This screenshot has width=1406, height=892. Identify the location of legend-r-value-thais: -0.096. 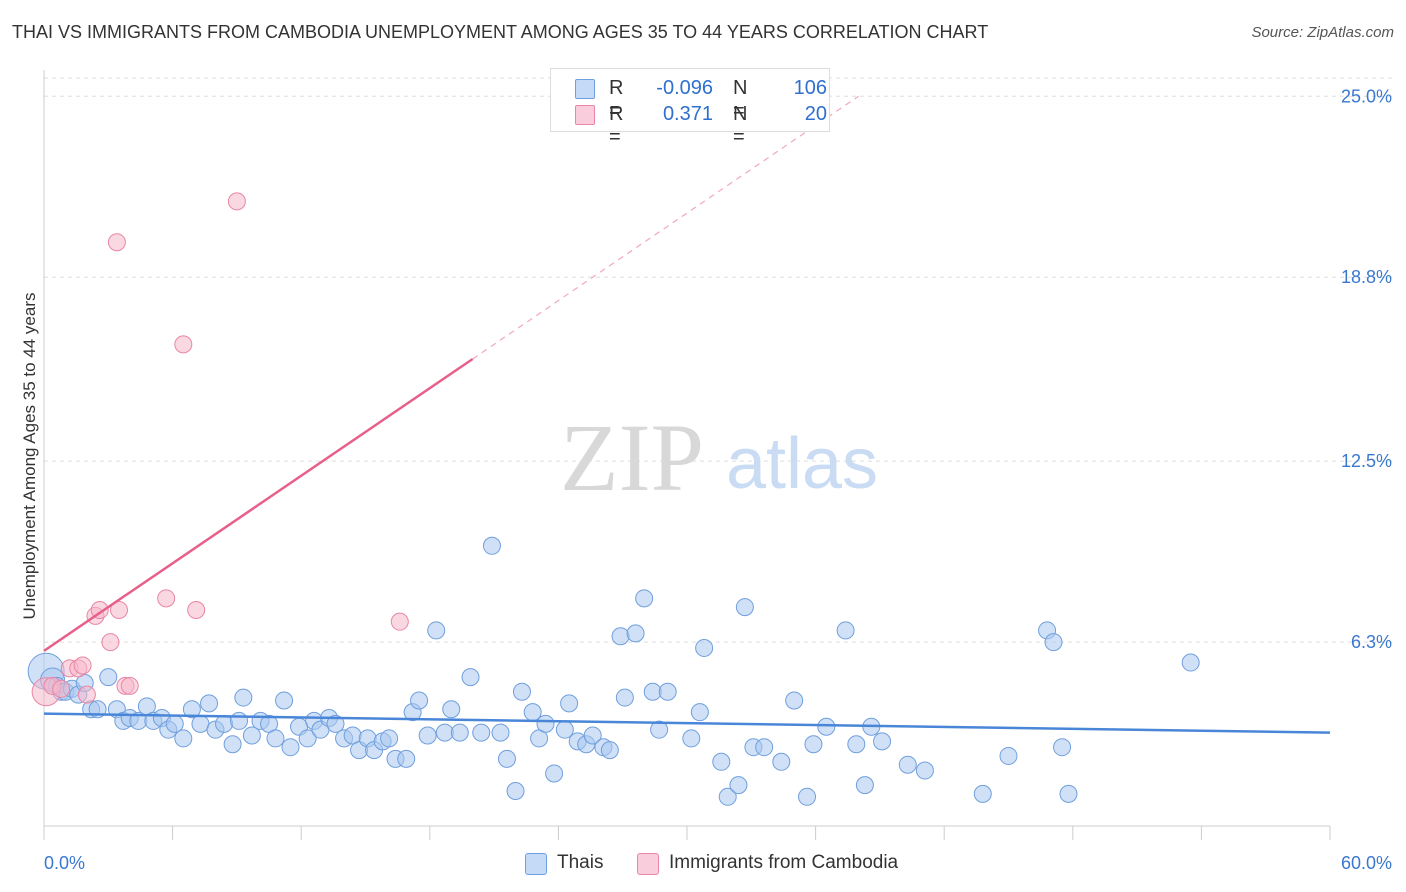
(684, 88).